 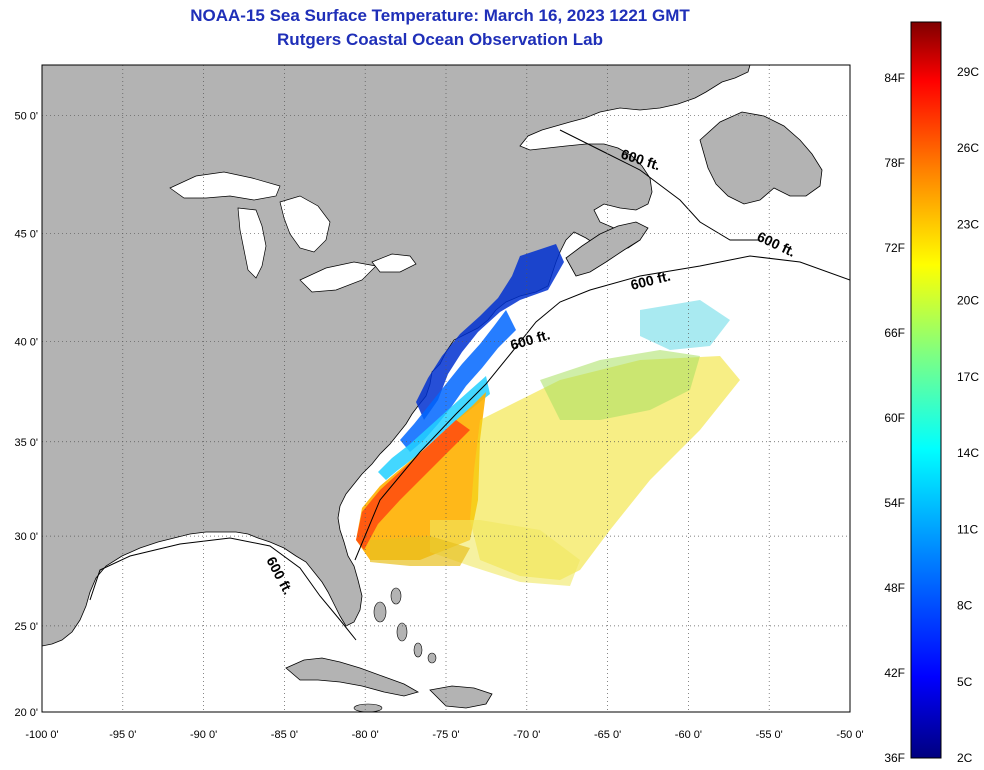 I want to click on lon-tick-label: -100 0', so click(x=41, y=735).